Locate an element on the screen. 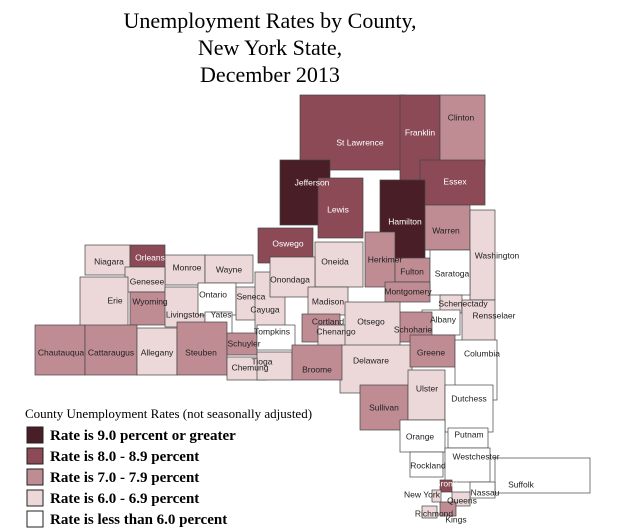 Image resolution: width=620 pixels, height=529 pixels. county-label: Genesee is located at coordinates (147, 281).